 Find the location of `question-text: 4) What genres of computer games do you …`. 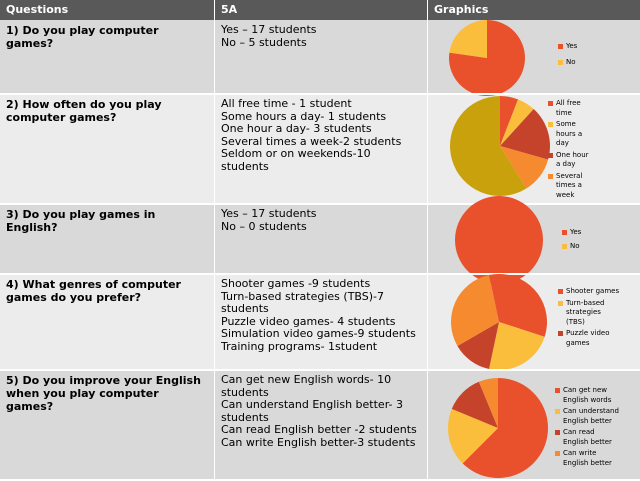

question-text: 4) What genres of computer games do you … is located at coordinates (93, 291).